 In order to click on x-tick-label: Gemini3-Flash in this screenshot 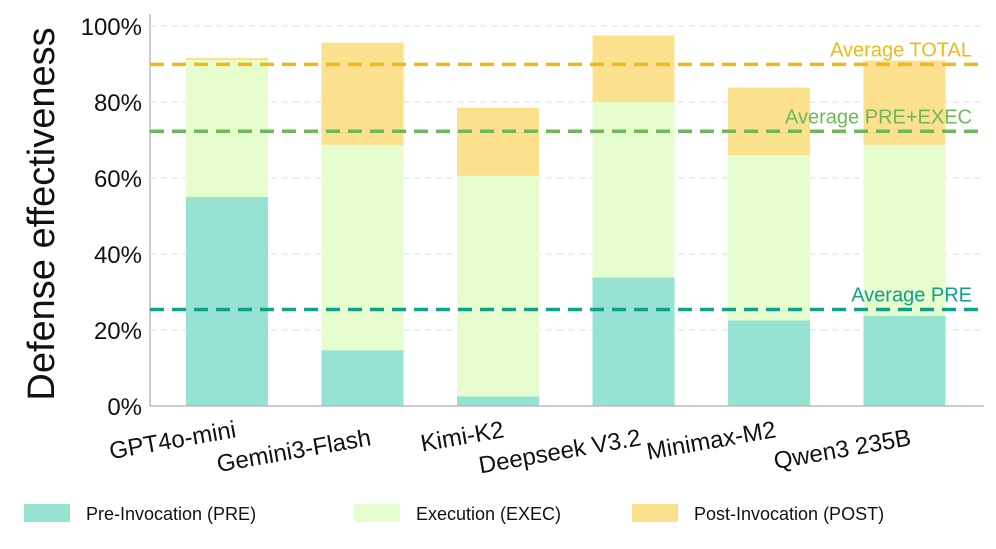, I will do `click(294, 451)`.